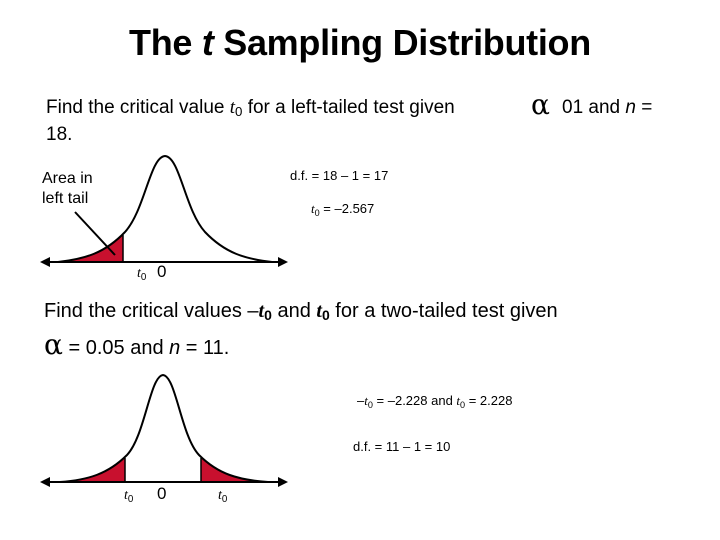 The width and height of the screenshot is (720, 540). What do you see at coordinates (162, 493) in the screenshot?
I see `axis-label-zero-2: 0` at bounding box center [162, 493].